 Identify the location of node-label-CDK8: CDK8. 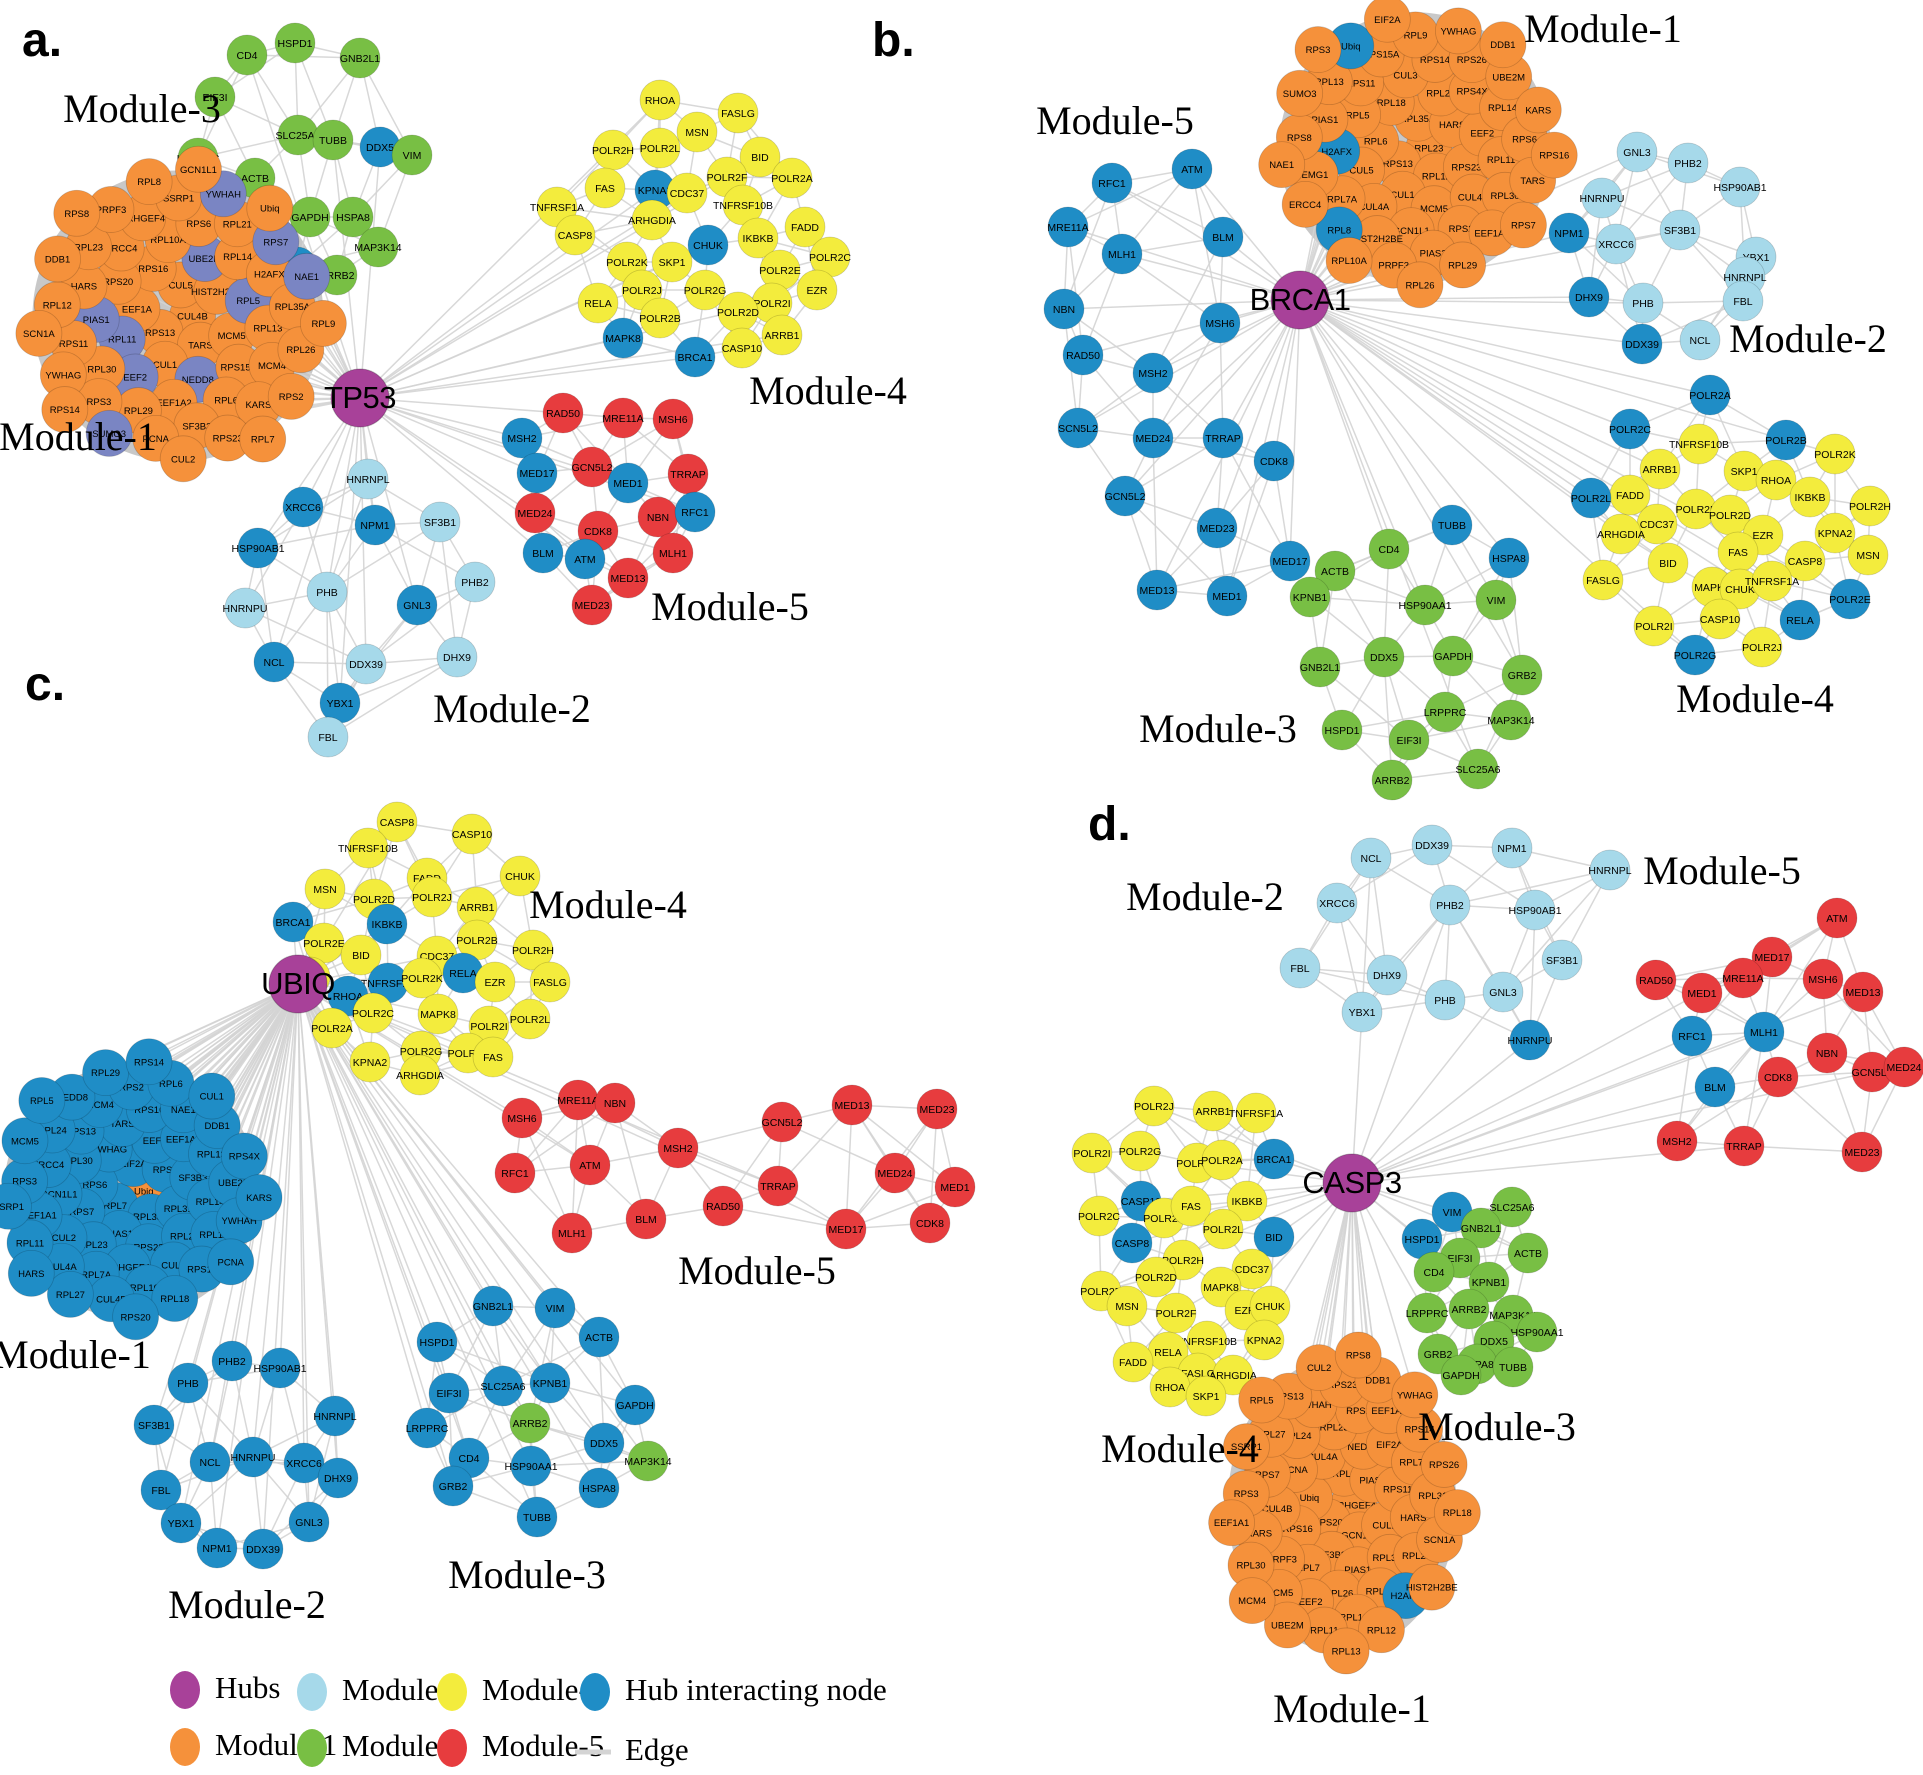
(1778, 1078).